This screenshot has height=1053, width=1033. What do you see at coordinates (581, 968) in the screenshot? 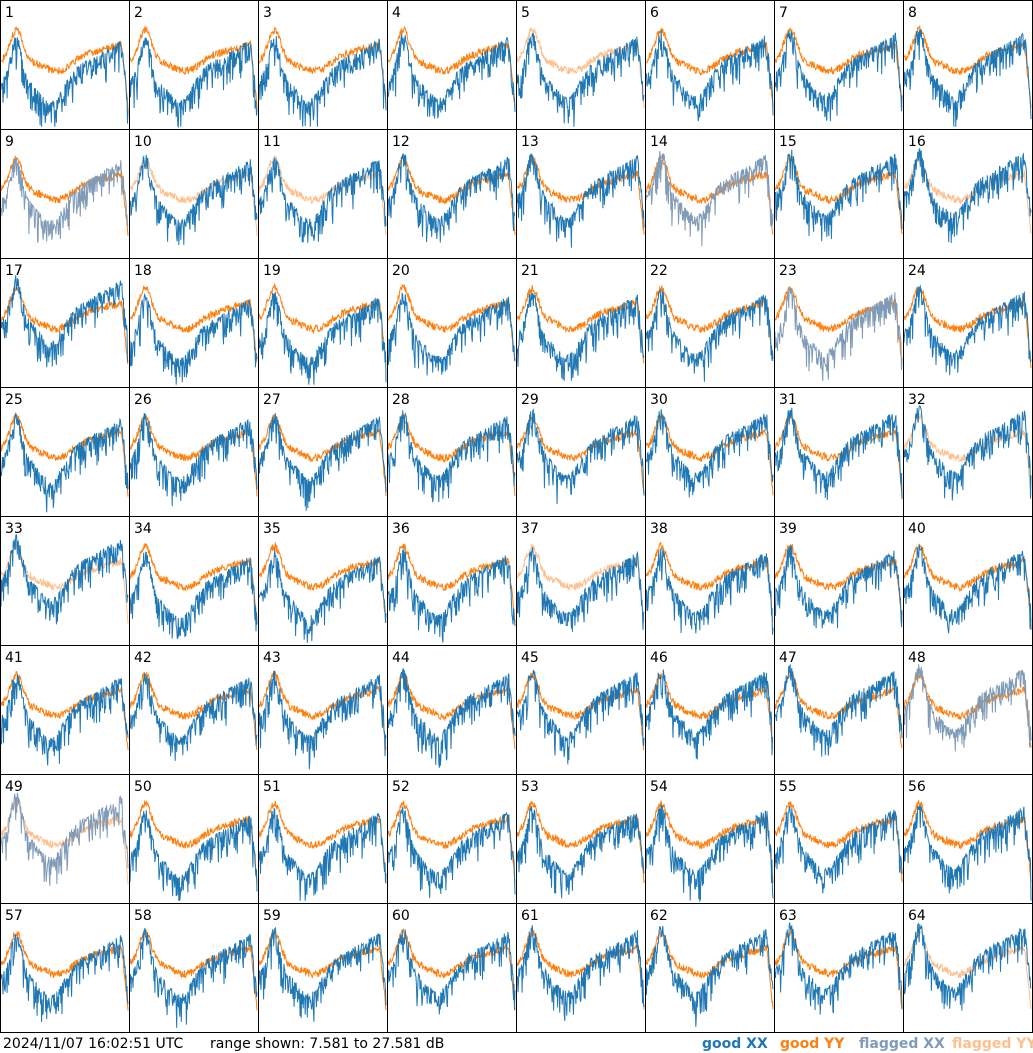
I see `panel: 61` at bounding box center [581, 968].